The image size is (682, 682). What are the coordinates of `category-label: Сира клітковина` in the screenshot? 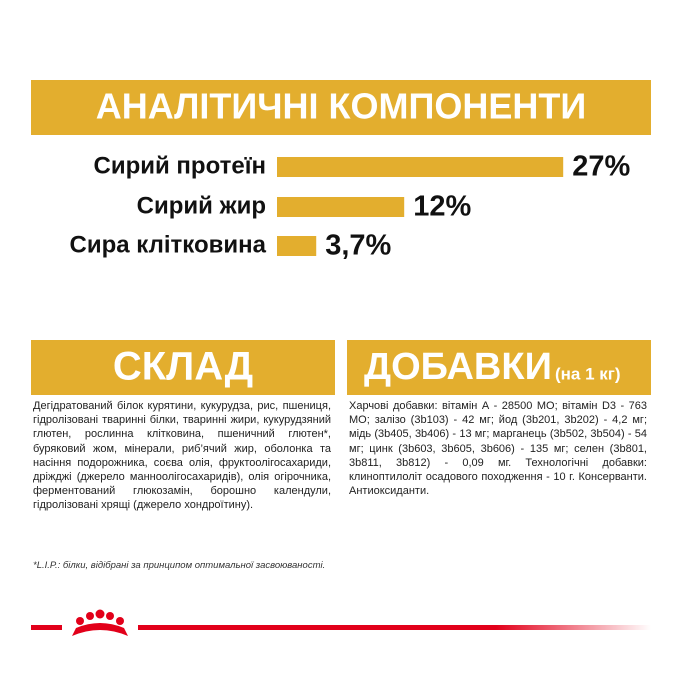 It's located at (168, 244).